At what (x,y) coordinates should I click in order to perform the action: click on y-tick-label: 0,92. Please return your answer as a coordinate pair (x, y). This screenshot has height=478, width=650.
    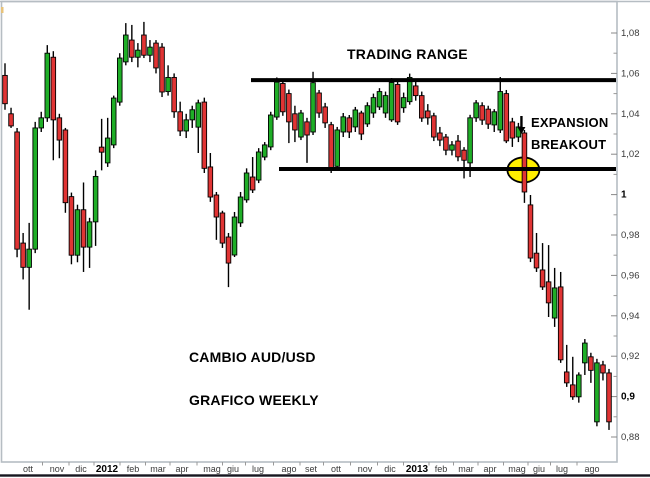
    Looking at the image, I should click on (630, 356).